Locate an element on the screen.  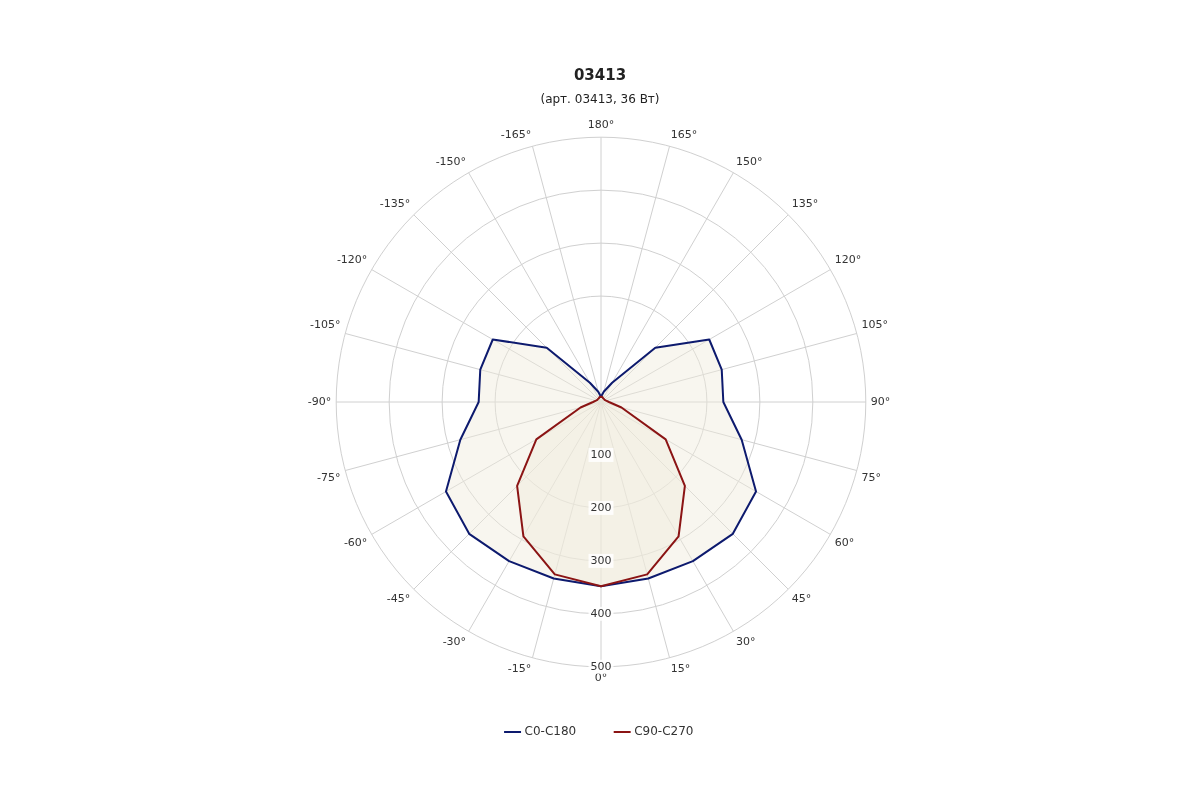
spoke-label: 60° is located at coordinates (844, 543).